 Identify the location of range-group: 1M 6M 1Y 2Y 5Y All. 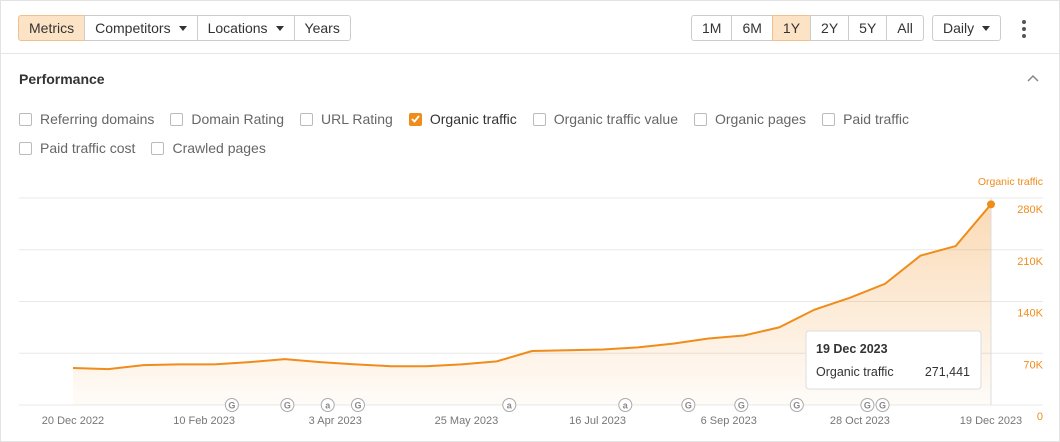
(807, 28).